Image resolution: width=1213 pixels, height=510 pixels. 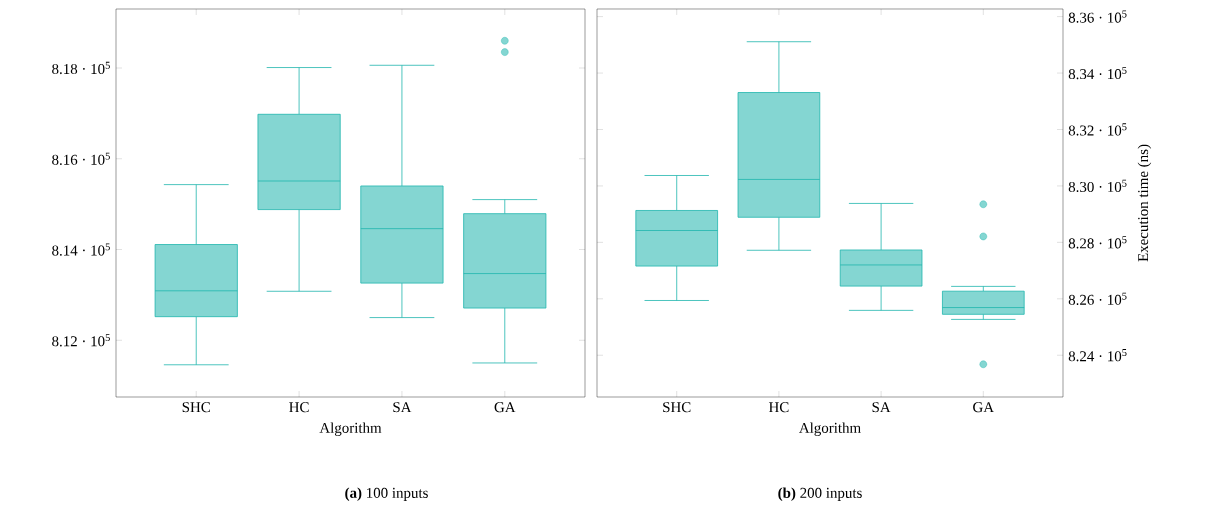 I want to click on y-tick-label: 8.16 · 10$^{5}$, so click(x=81, y=158).